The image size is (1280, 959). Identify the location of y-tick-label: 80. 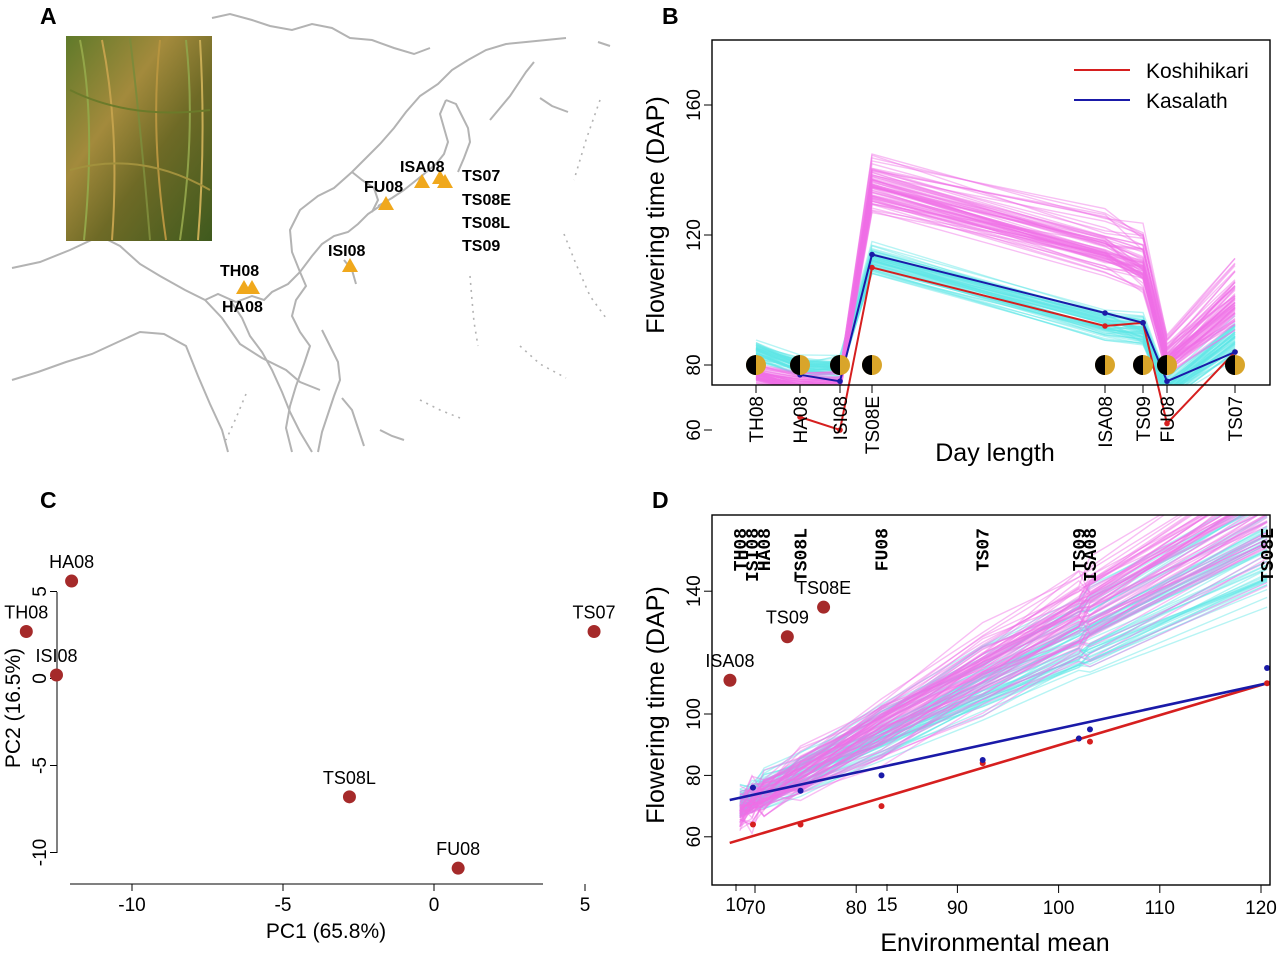
(694, 364).